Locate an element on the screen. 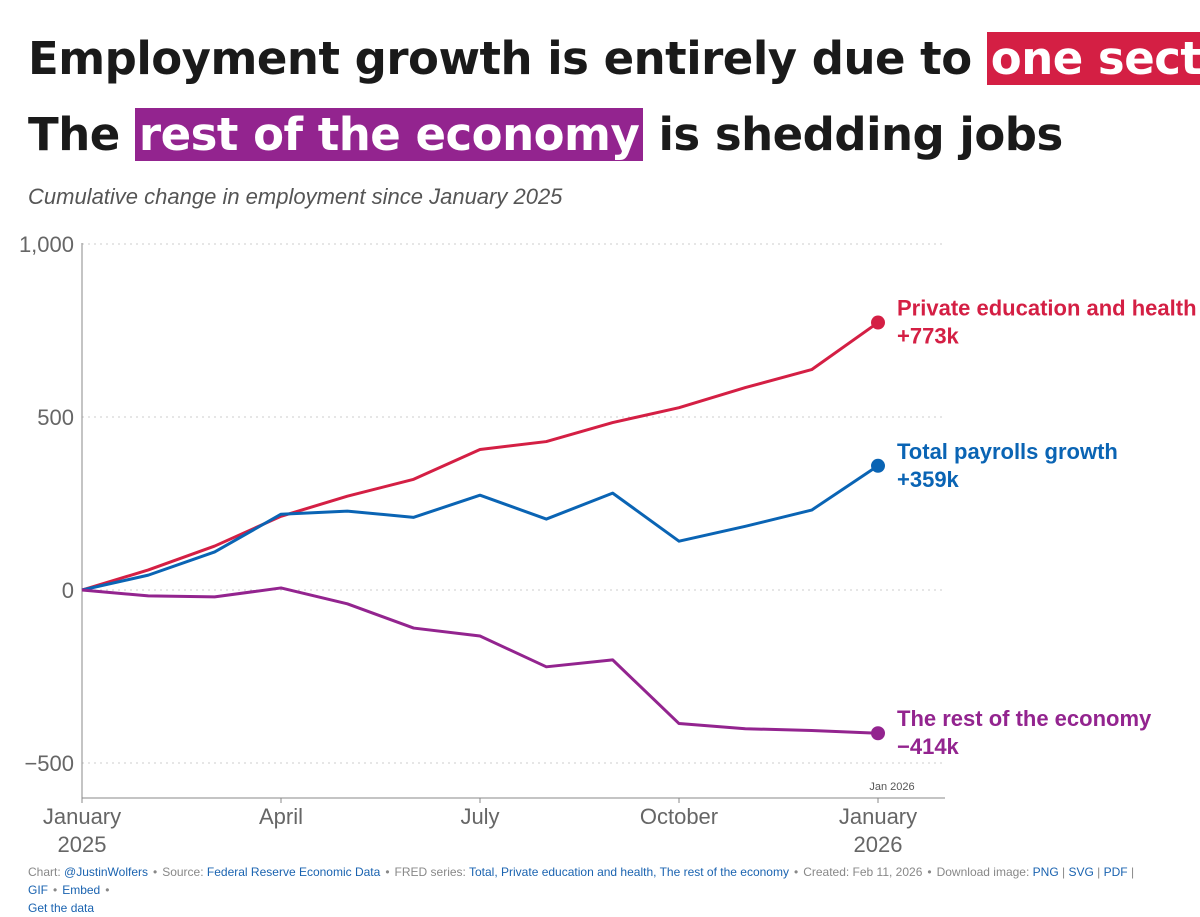 The height and width of the screenshot is (917, 1200). title-highlight-one-sector: one sector is located at coordinates (1093, 58).